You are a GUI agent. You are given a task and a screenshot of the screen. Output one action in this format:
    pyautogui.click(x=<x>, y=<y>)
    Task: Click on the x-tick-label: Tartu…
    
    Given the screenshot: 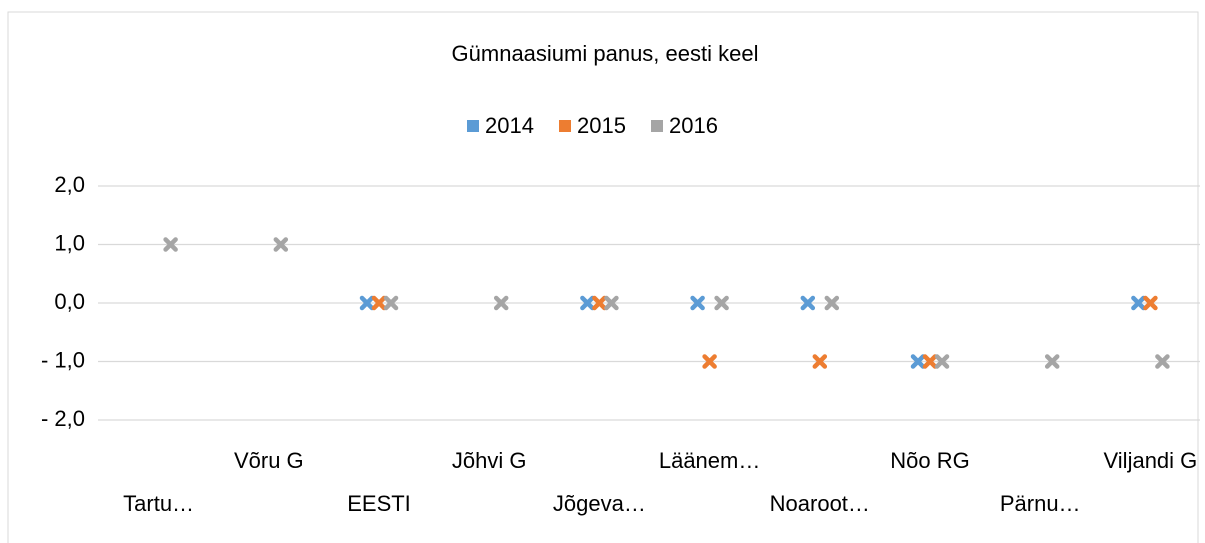 What is the action you would take?
    pyautogui.click(x=158, y=503)
    